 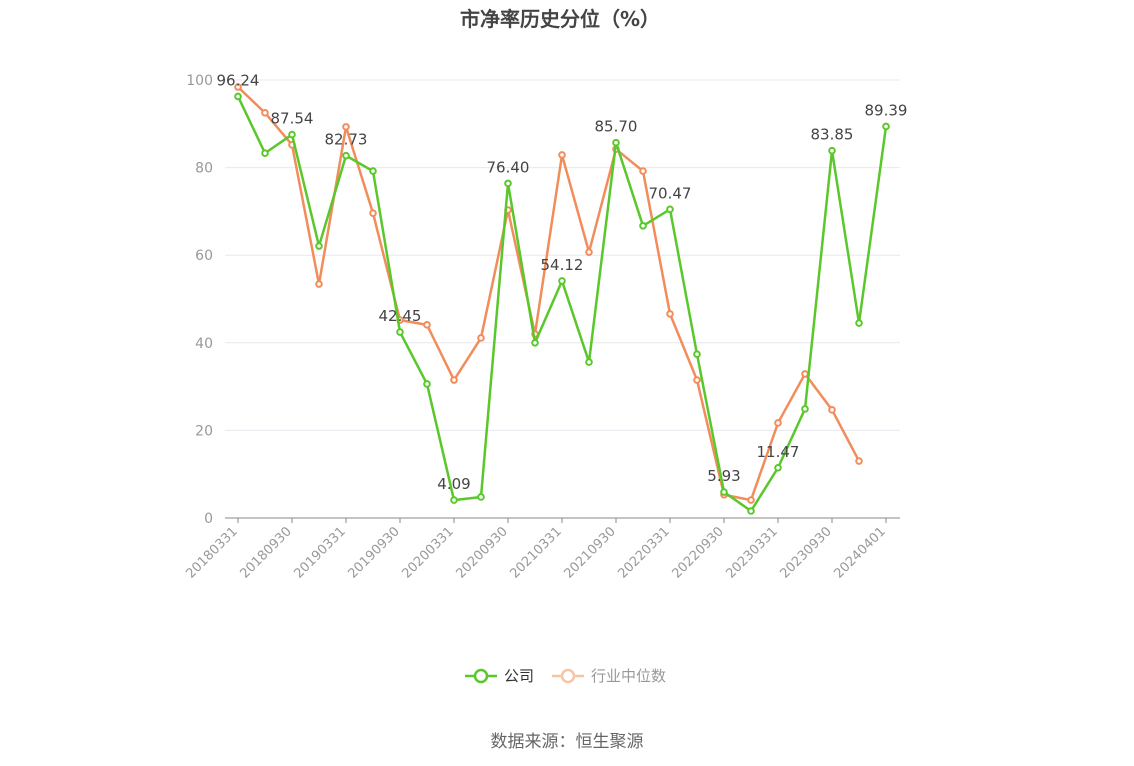 I want to click on x-tick-label: 20190930, so click(x=373, y=552).